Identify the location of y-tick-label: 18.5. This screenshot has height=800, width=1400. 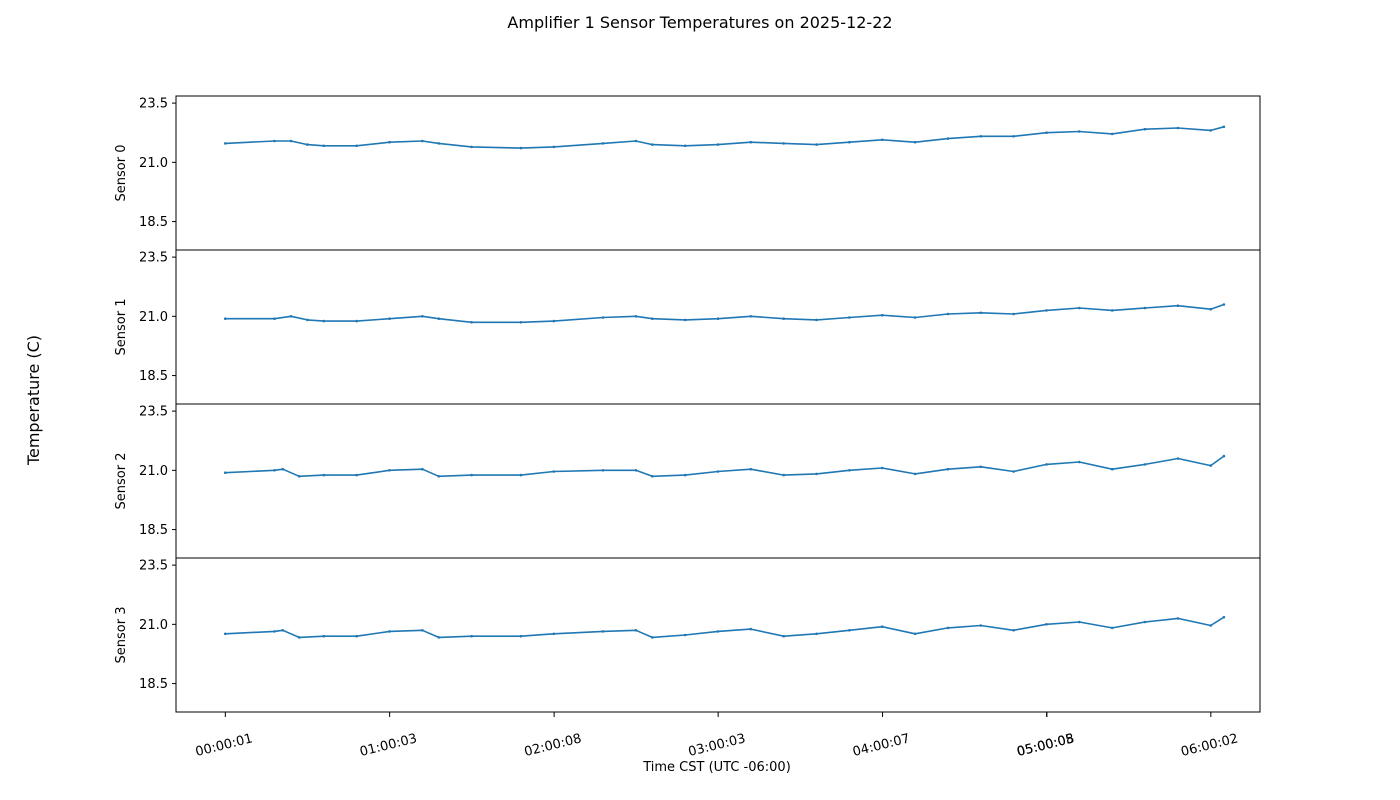
(153, 530).